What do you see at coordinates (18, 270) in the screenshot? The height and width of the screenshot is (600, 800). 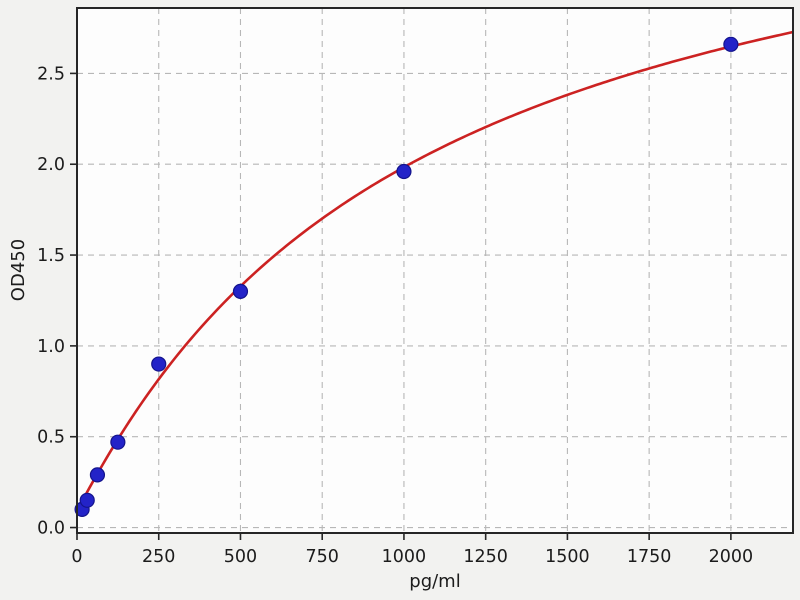 I see `y-axis-label: OD450` at bounding box center [18, 270].